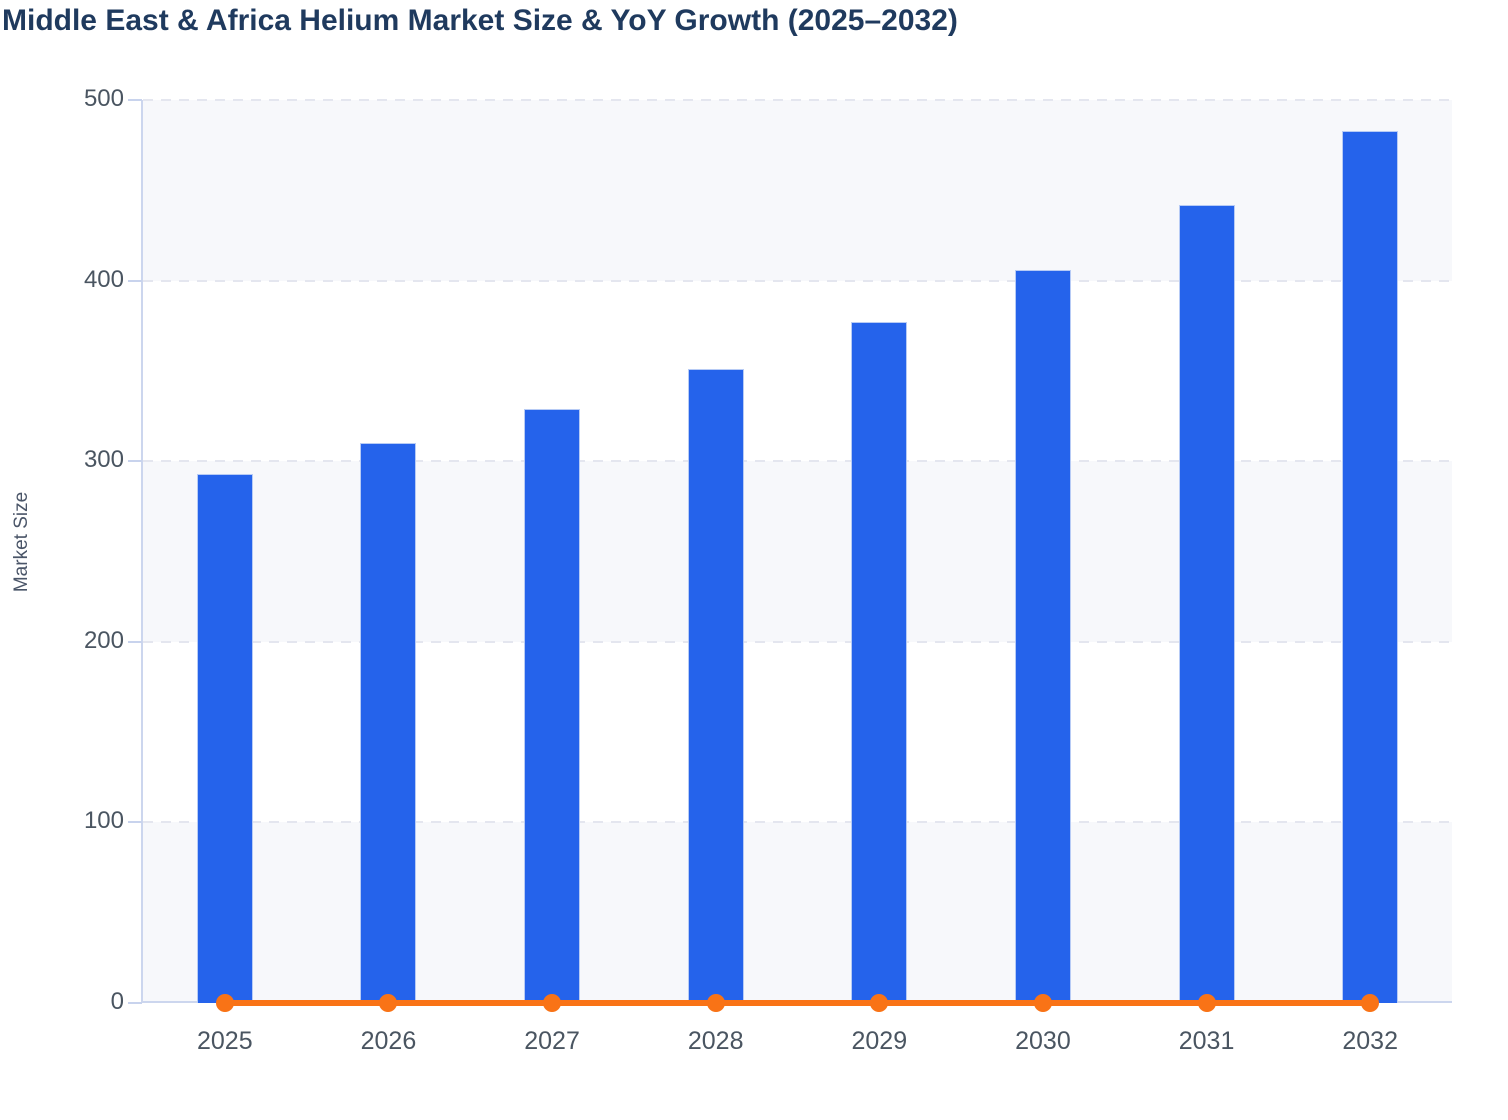  What do you see at coordinates (103, 460) in the screenshot?
I see `y-tick-label: 300` at bounding box center [103, 460].